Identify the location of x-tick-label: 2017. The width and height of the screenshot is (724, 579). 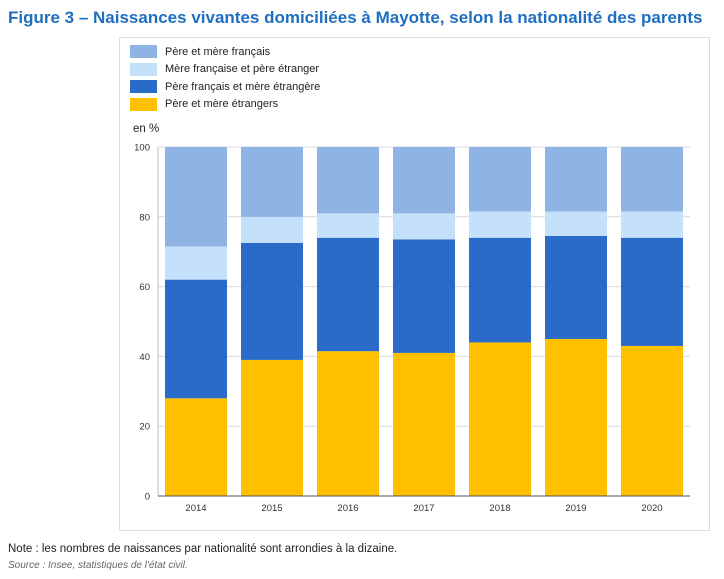
(423, 508).